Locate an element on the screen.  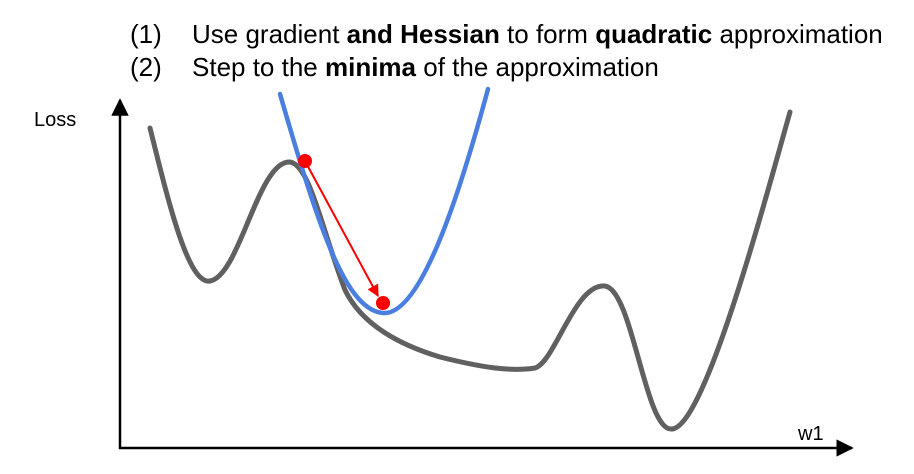
current-point is located at coordinates (305, 161).